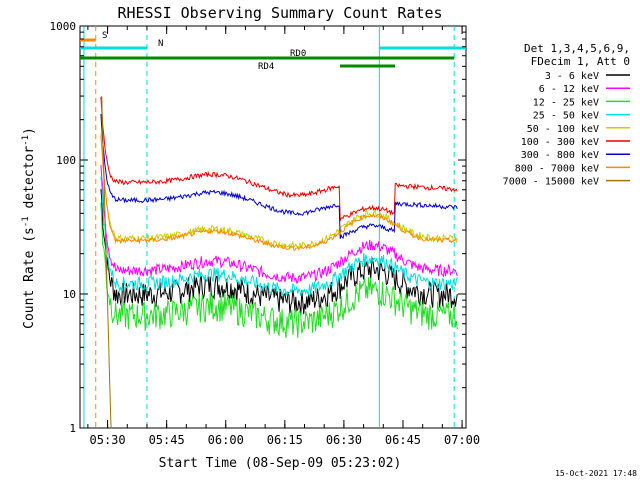 This screenshot has height=480, width=640. I want to click on legend-row: 800 - 7000 keV, so click(572, 168).